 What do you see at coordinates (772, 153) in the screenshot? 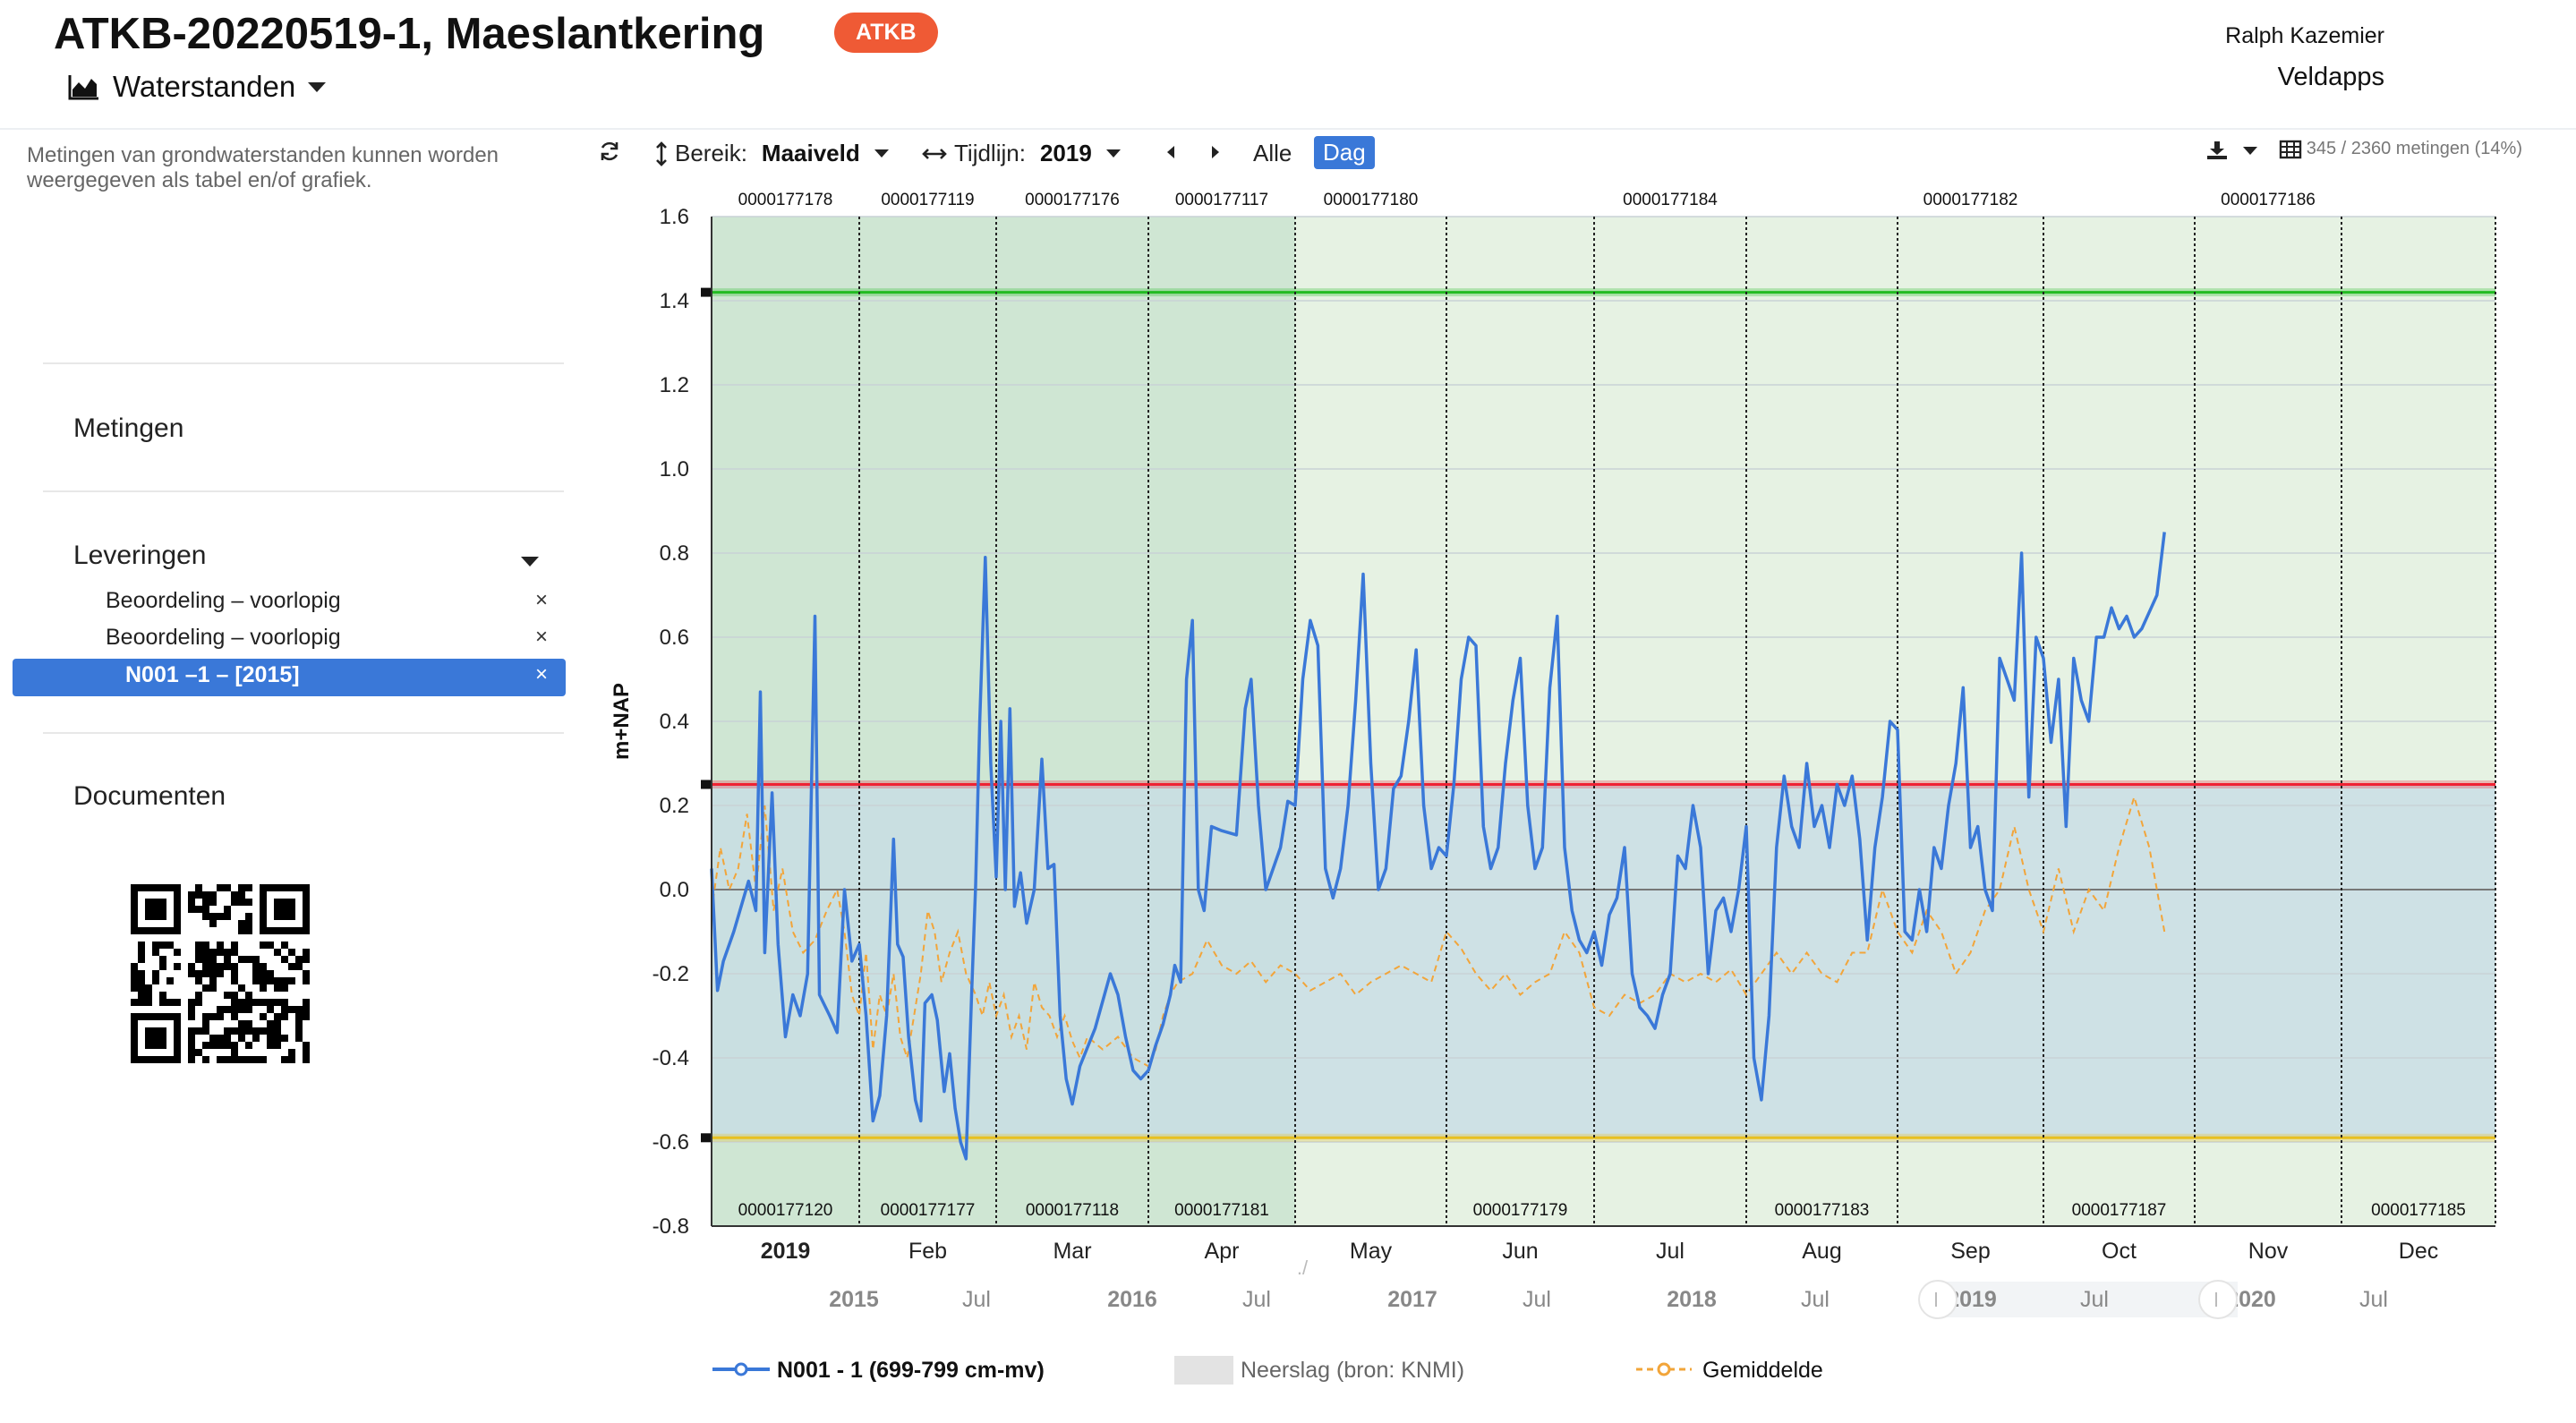
I see `range-selector: Bereik: Maaiveld` at bounding box center [772, 153].